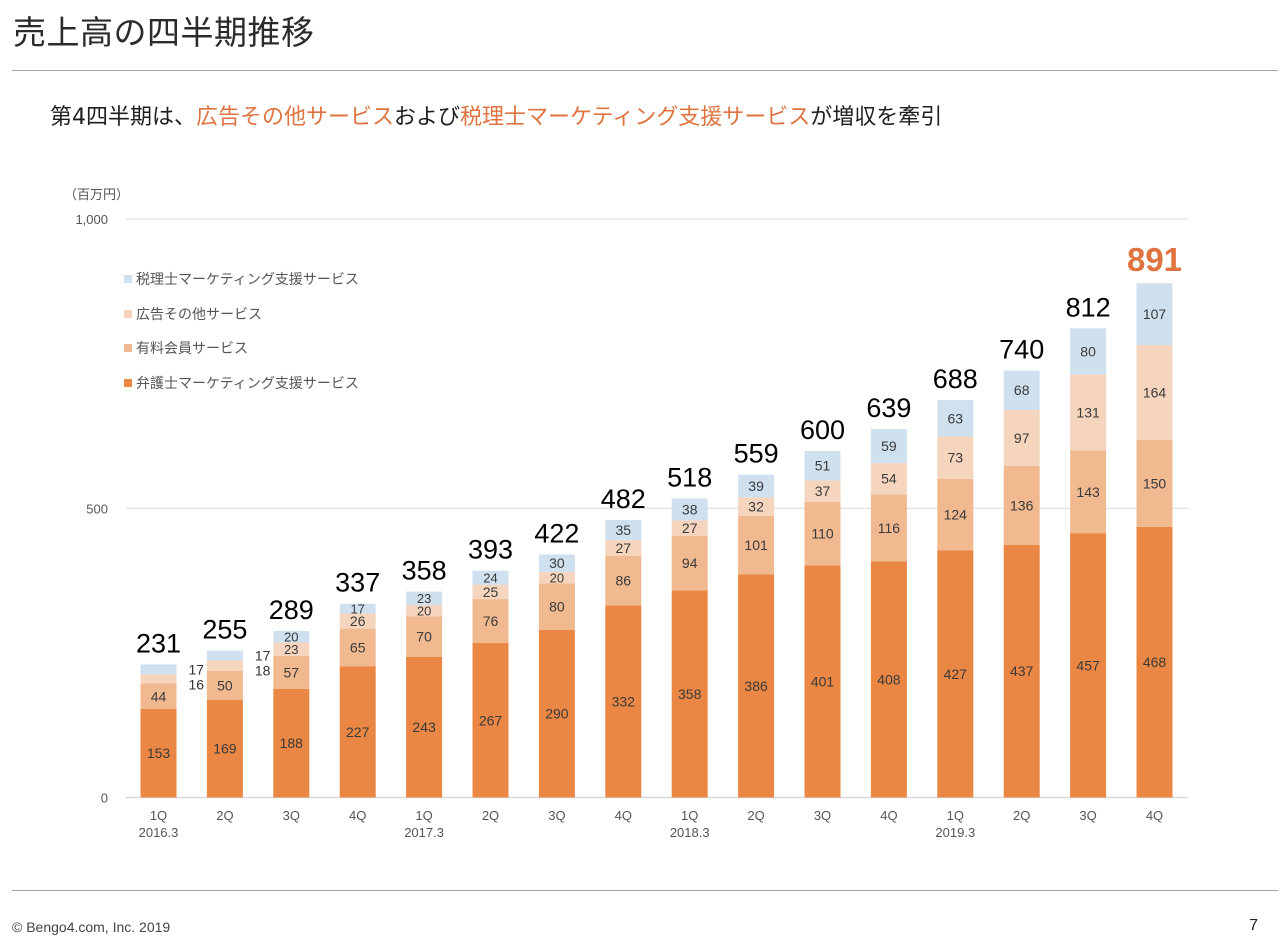 The width and height of the screenshot is (1280, 948). I want to click on y-tick-label: 1,000, so click(91, 219).